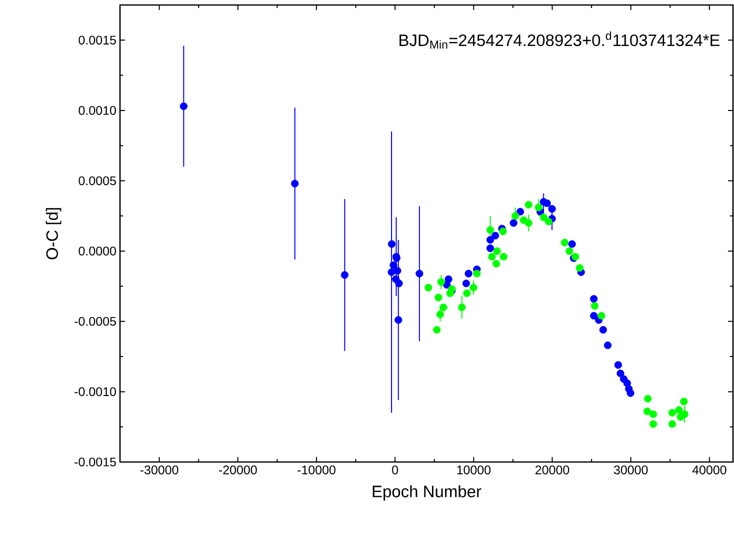 The width and height of the screenshot is (734, 536). I want to click on y-tick-label: -0.0010, so click(95, 391).